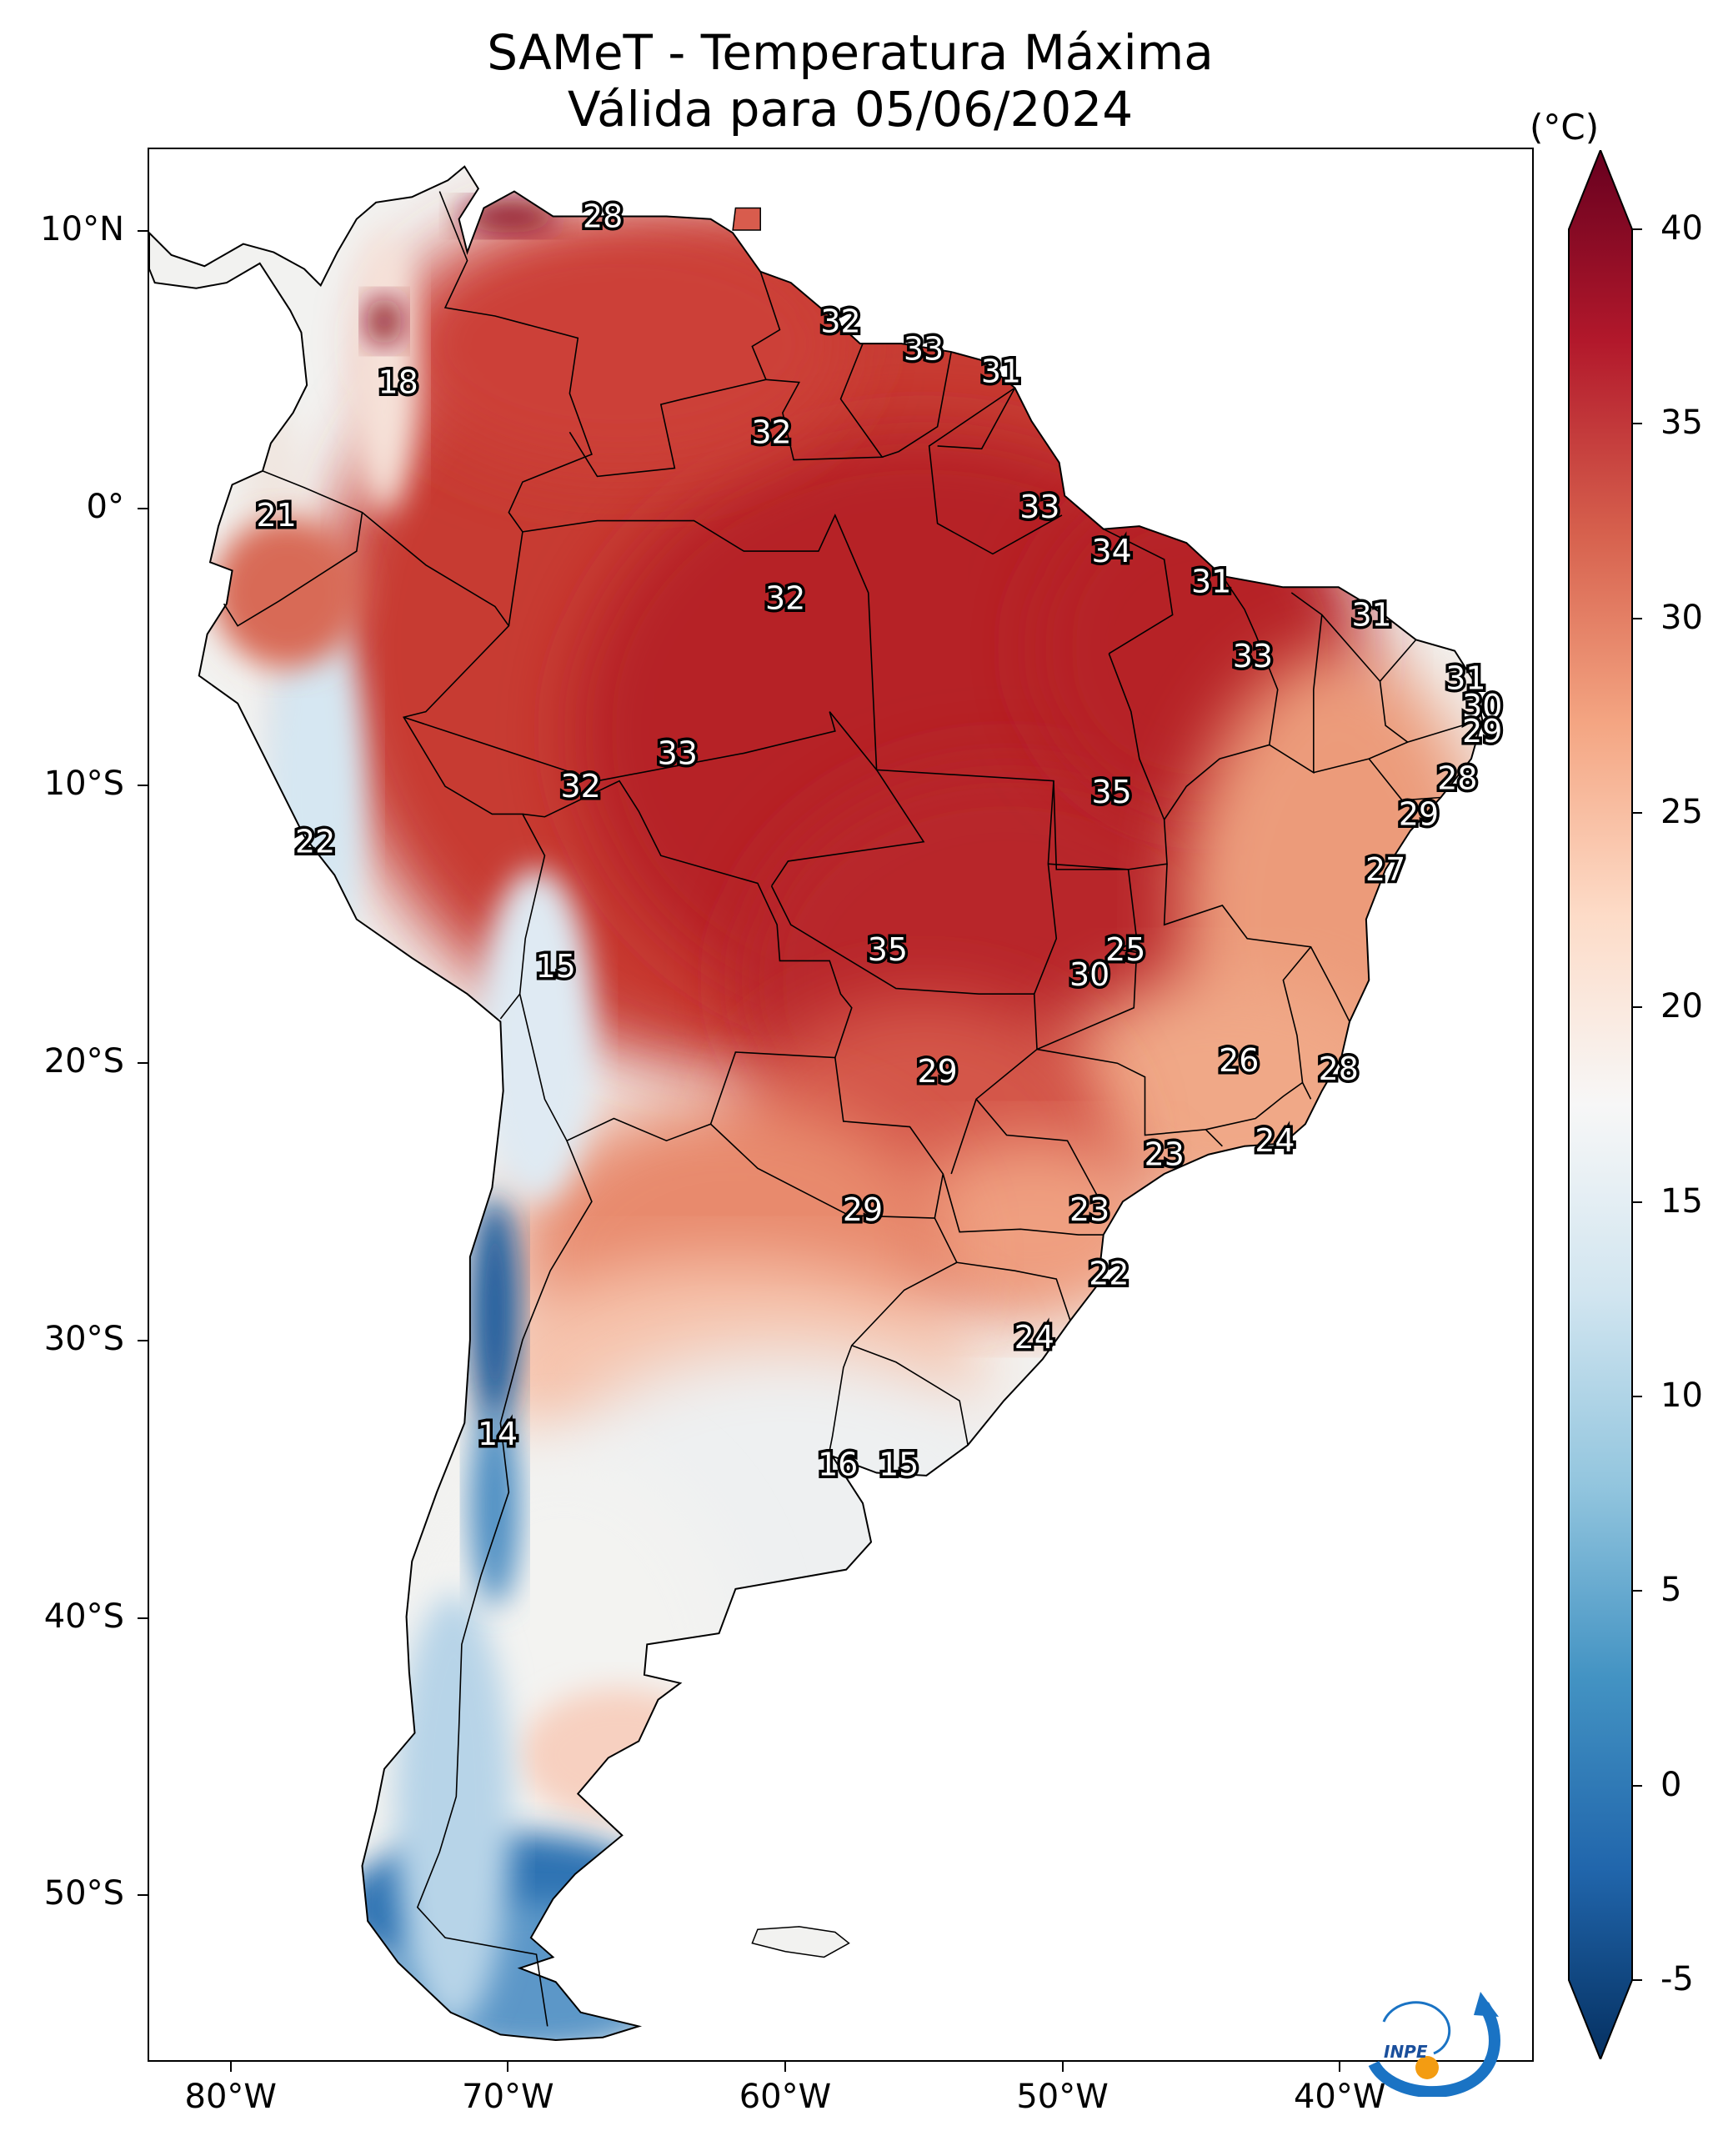 The height and width of the screenshot is (2156, 1723). I want to click on colorbar-tick-label: 40, so click(1682, 228).